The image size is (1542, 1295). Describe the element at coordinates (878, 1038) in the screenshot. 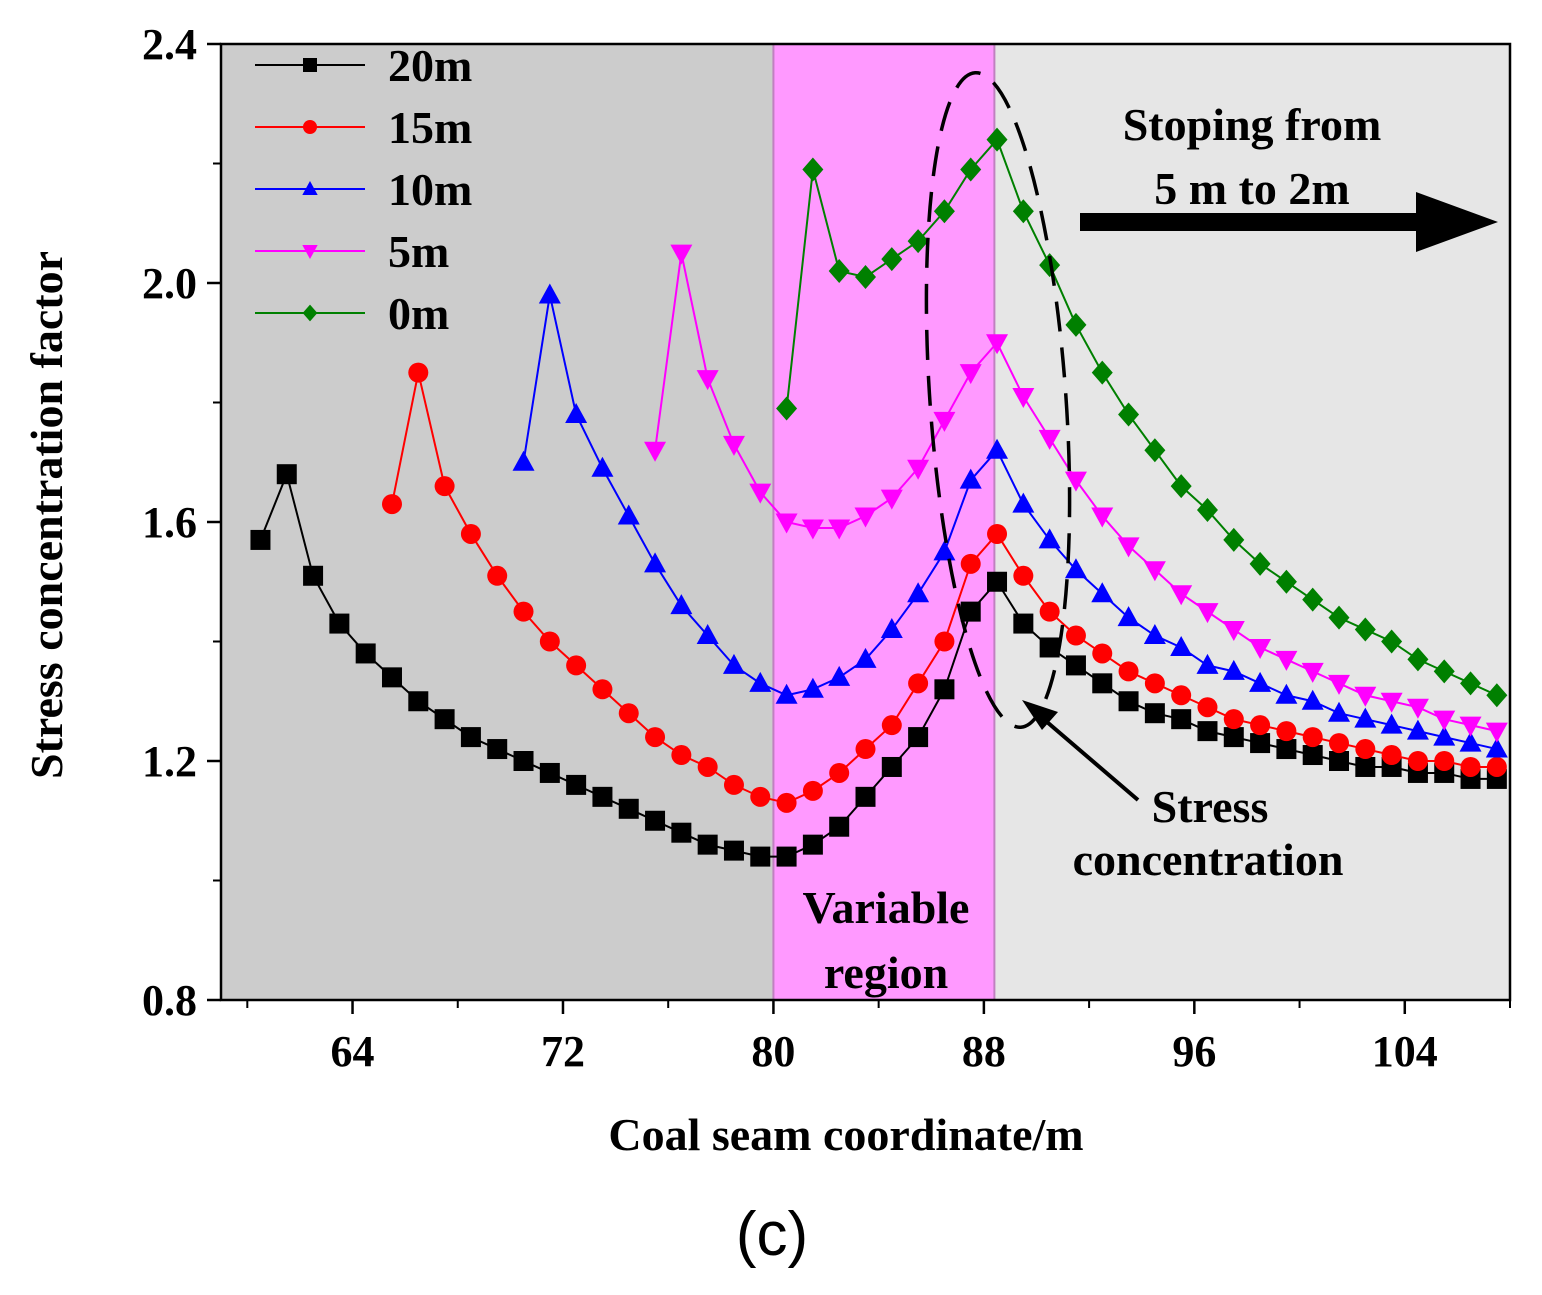

I see `x-axis-ticks: 64 72 80 88 96 104` at that location.